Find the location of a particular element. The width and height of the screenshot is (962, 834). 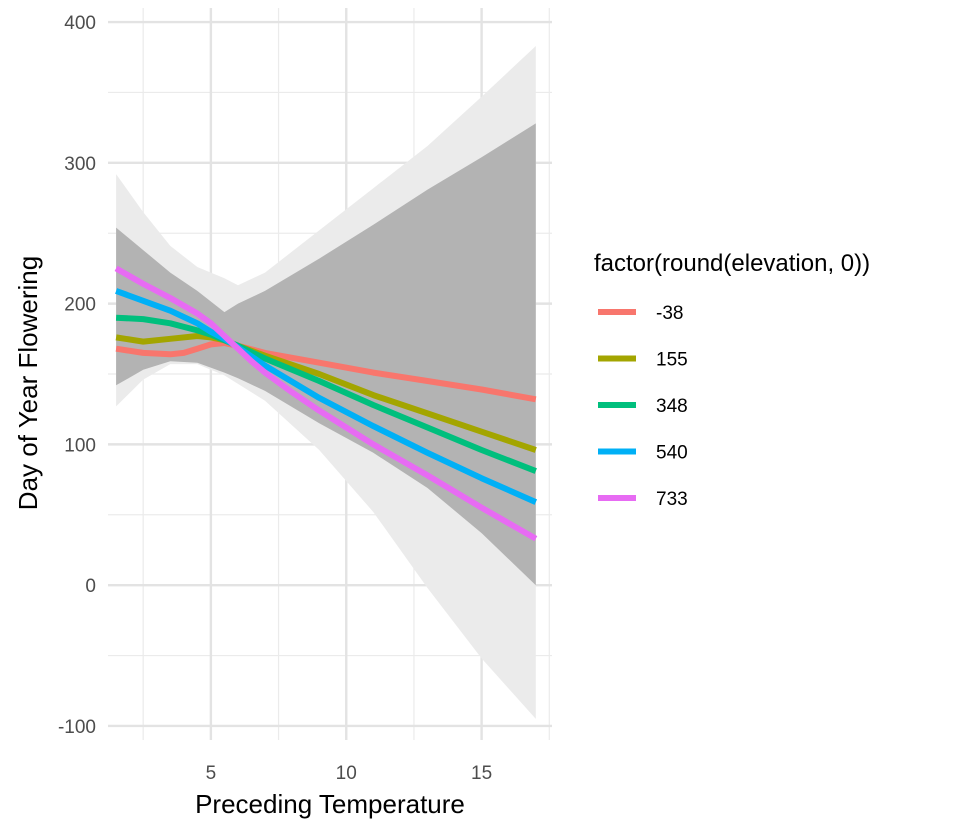

legend-title: factor(round(elevation, 0)) is located at coordinates (732, 263).